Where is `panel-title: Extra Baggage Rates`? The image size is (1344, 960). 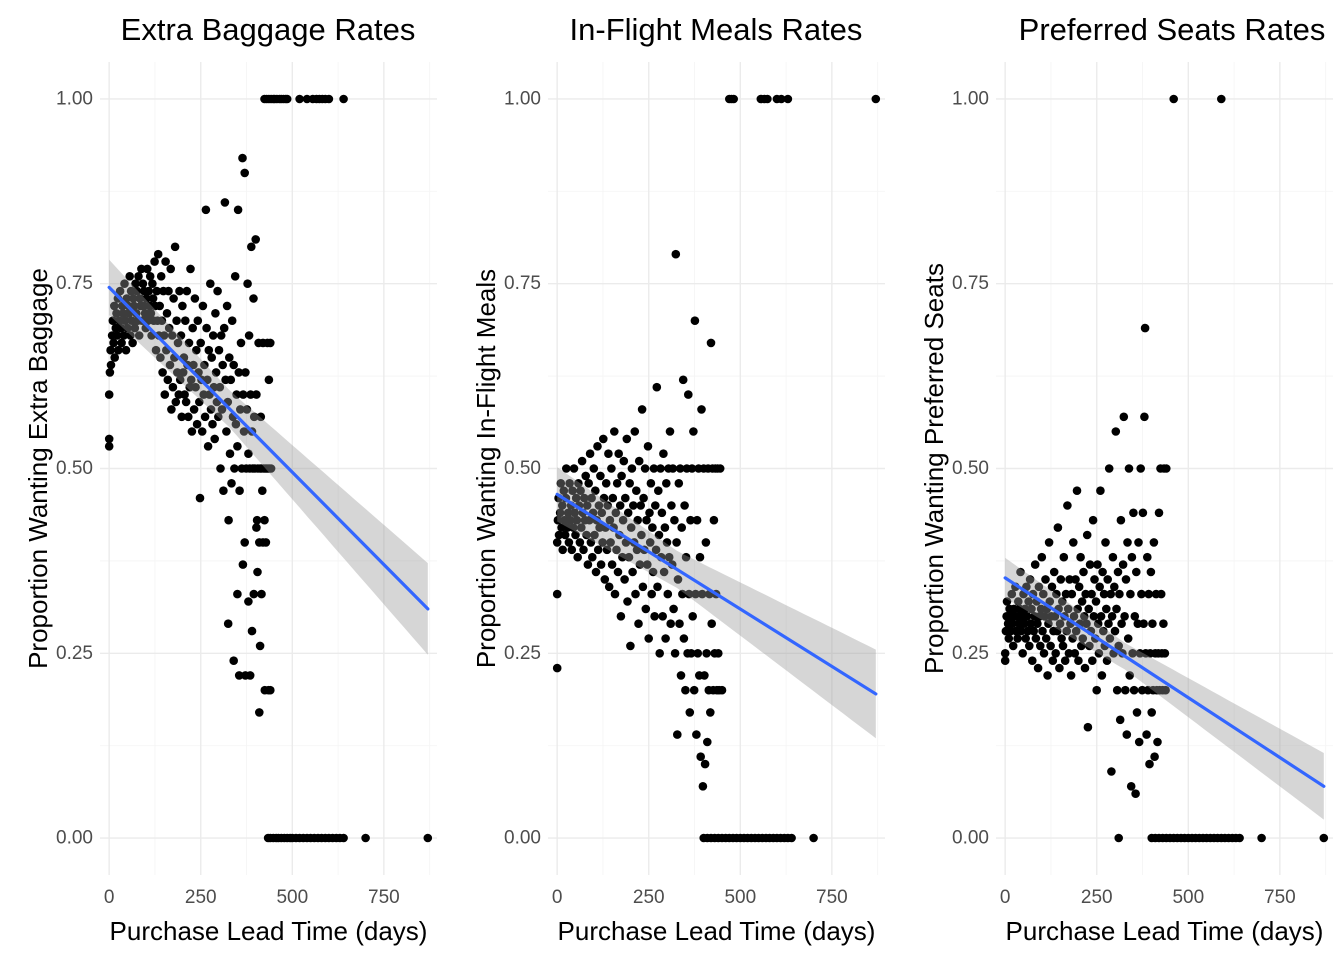 panel-title: Extra Baggage Rates is located at coordinates (268, 29).